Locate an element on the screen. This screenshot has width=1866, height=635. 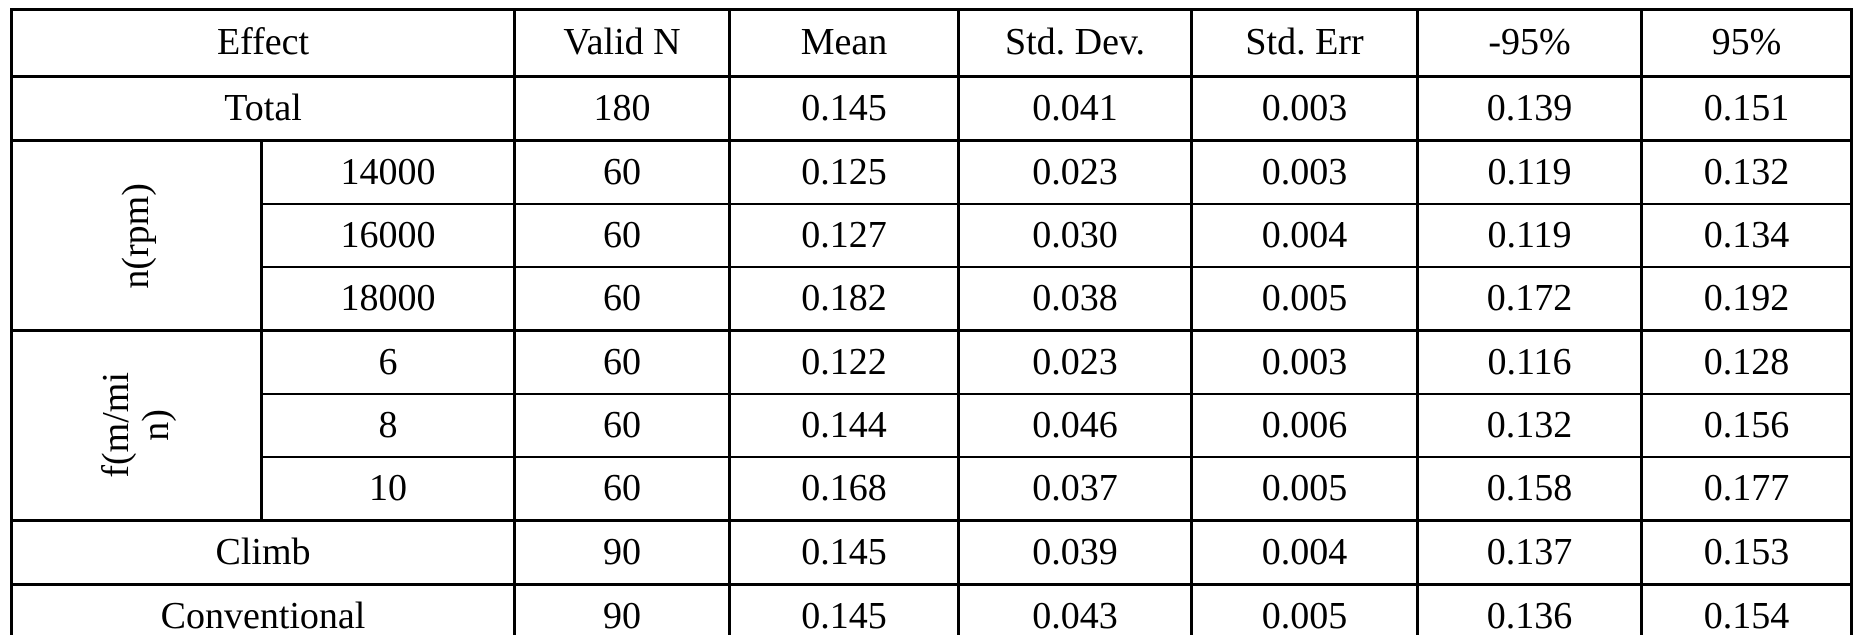
cell-plus95: 0.128 is located at coordinates (1746, 362).